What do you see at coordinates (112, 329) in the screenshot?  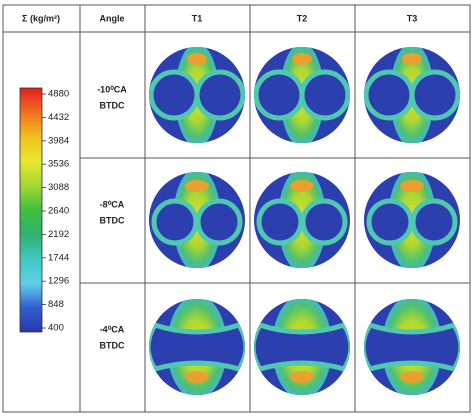 I see `angle-label: -4⁰CA` at bounding box center [112, 329].